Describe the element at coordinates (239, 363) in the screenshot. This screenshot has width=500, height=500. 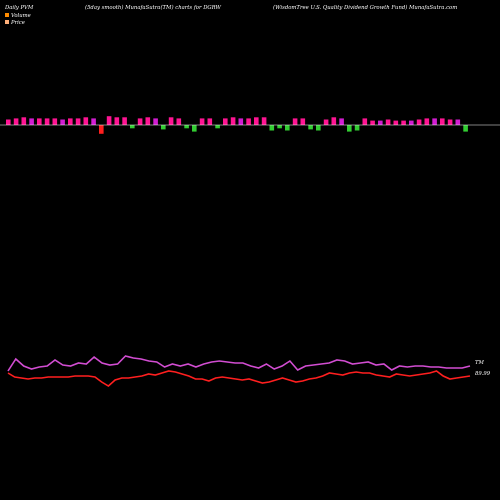
I see `tm-line` at that location.